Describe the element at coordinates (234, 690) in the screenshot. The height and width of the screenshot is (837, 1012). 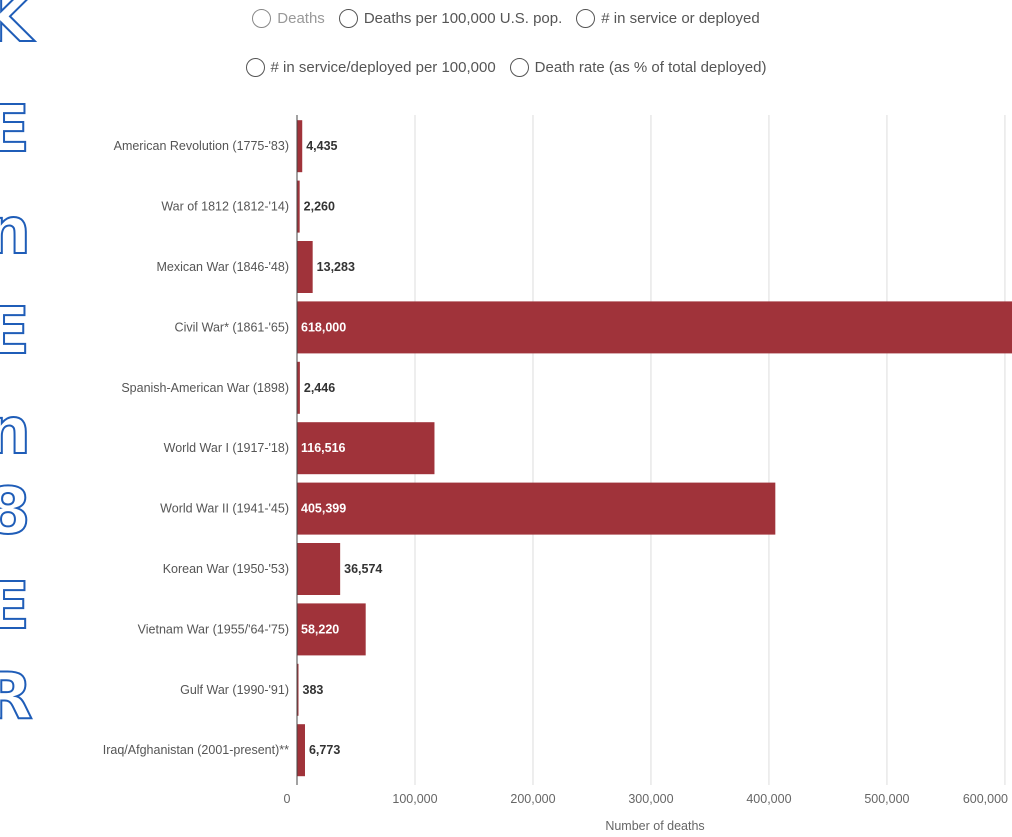
I see `category-label: Gulf War (1990-'91)` at that location.